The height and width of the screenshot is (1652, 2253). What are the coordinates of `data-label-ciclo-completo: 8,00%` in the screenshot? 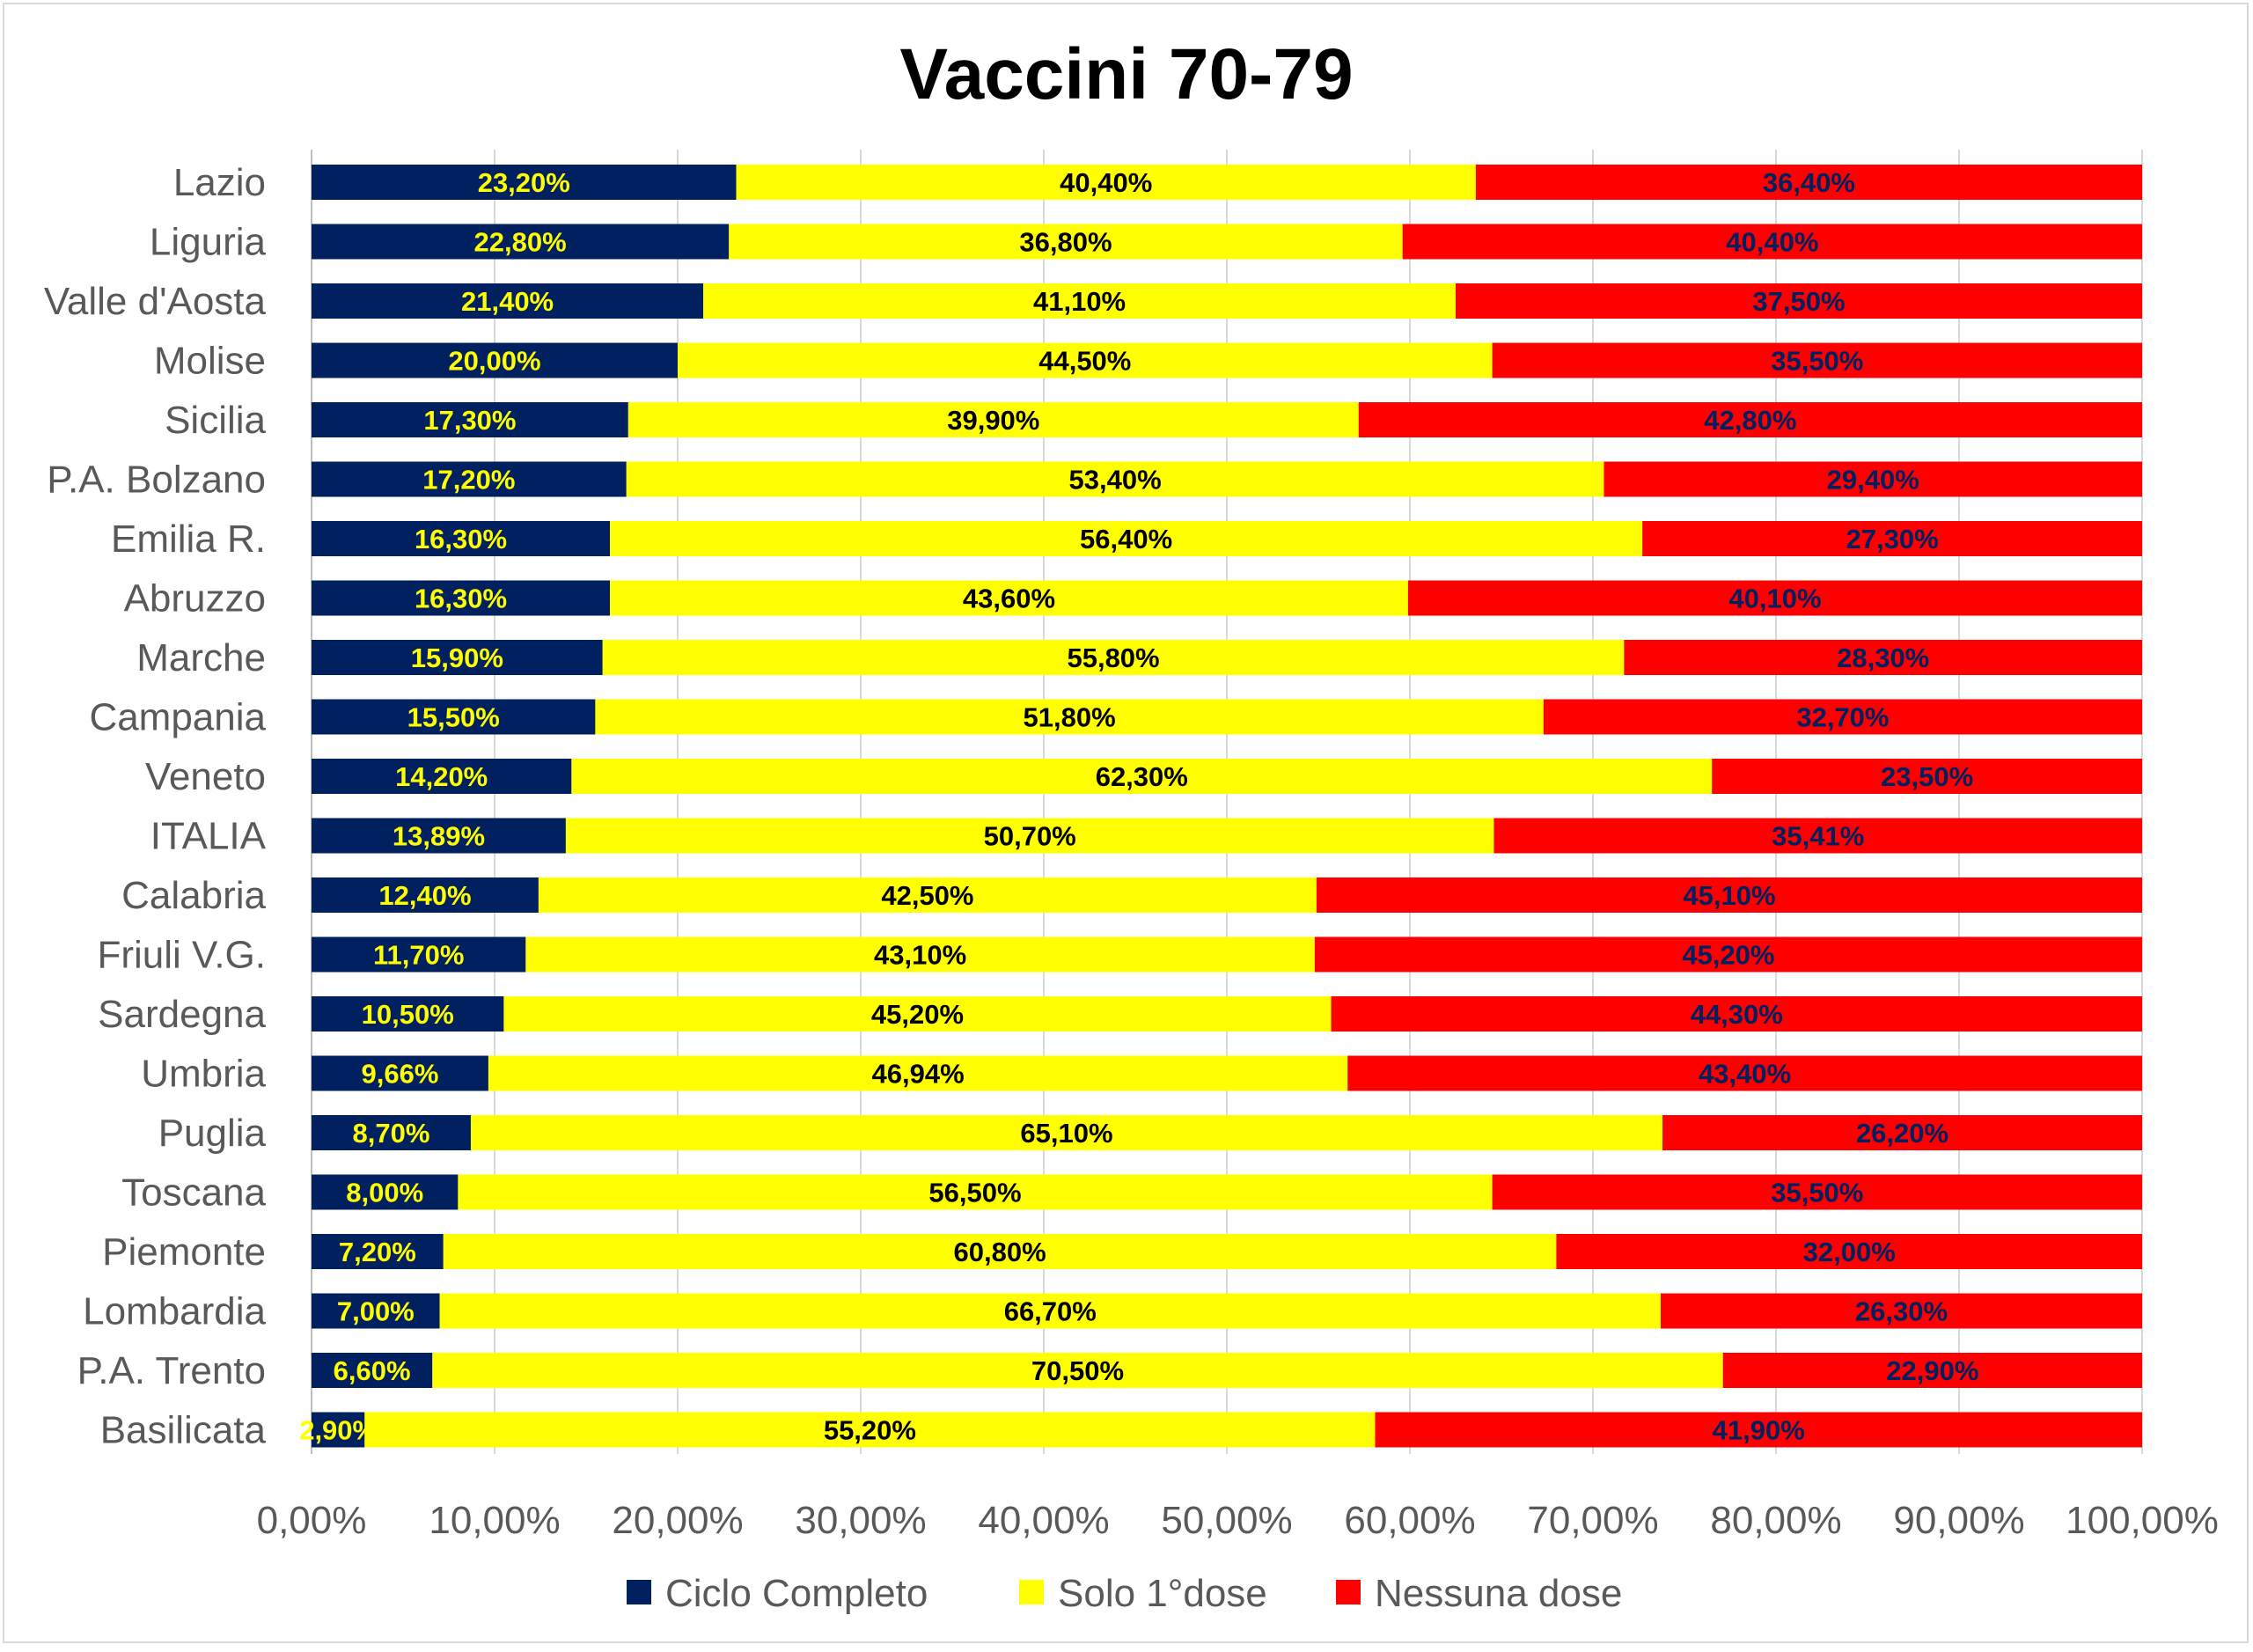 It's located at (384, 1193).